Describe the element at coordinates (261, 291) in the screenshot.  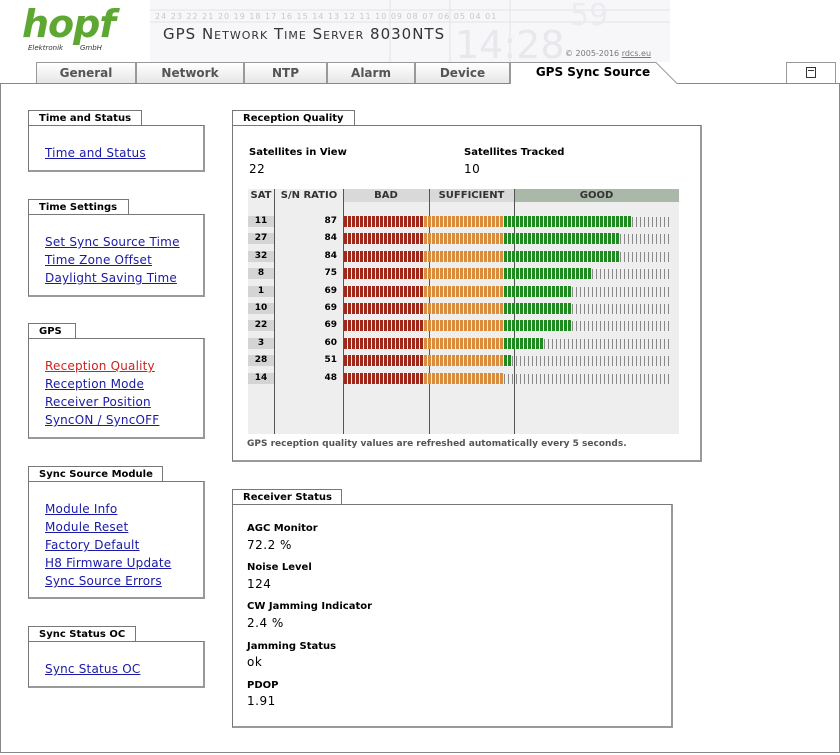
I see `sat-number: 1` at that location.